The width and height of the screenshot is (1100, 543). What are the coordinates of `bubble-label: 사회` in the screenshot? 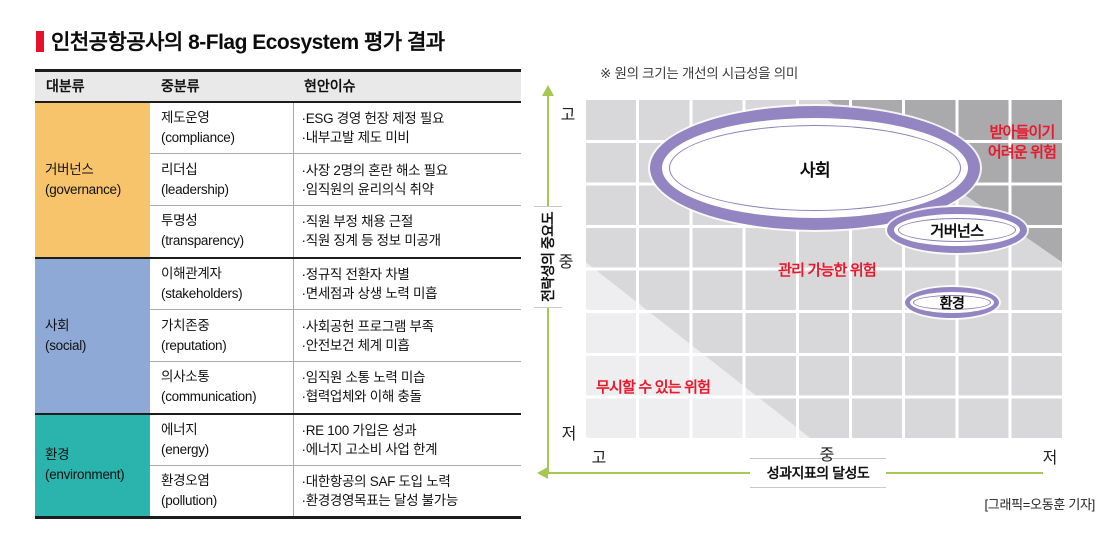 It's located at (815, 170).